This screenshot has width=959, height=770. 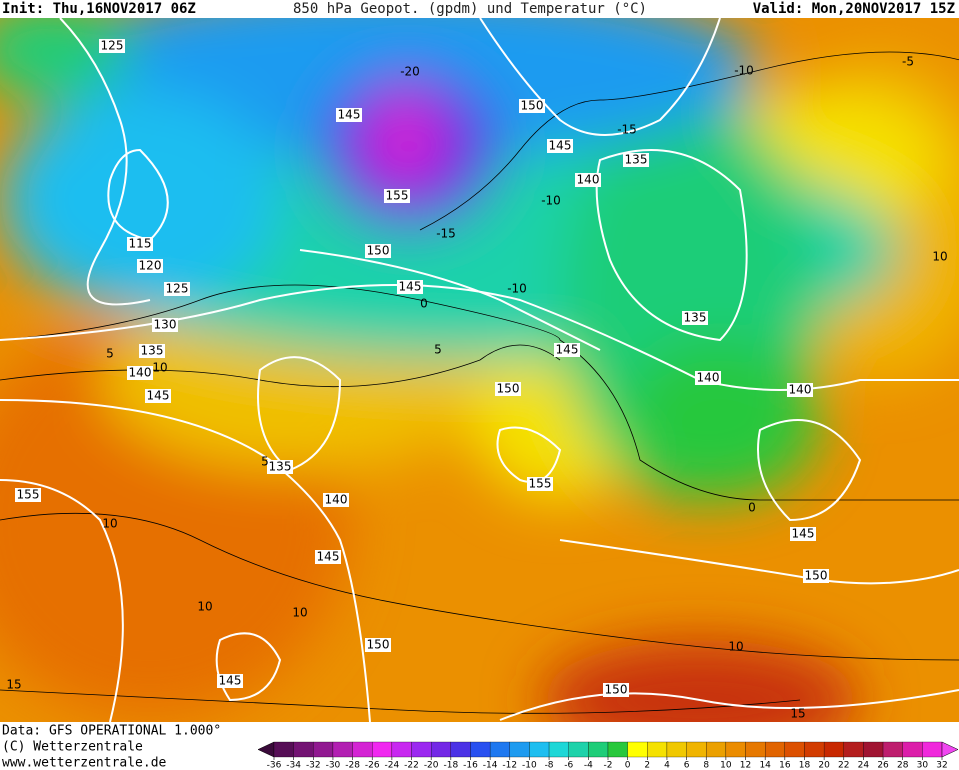 I want to click on colorbar-tick-label: 18, so click(x=805, y=765).